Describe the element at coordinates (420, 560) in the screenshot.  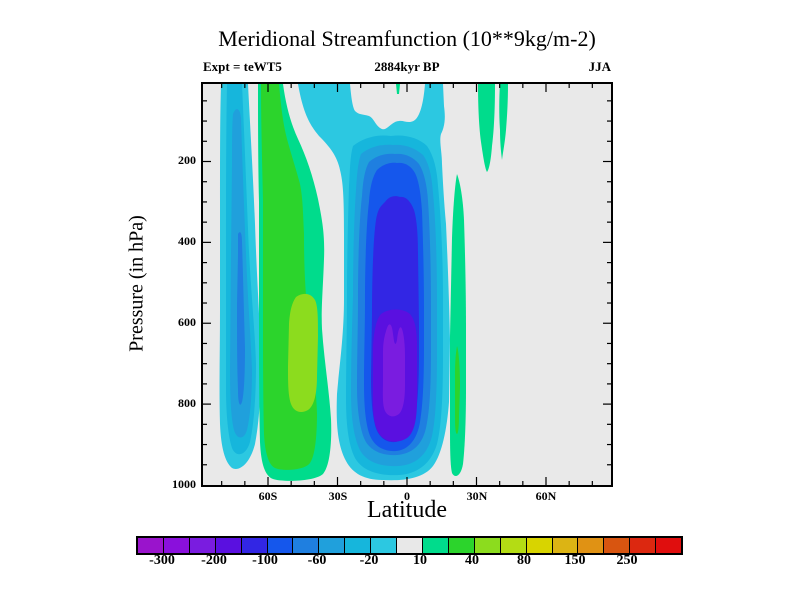
I see `colorbar-label: 10` at that location.